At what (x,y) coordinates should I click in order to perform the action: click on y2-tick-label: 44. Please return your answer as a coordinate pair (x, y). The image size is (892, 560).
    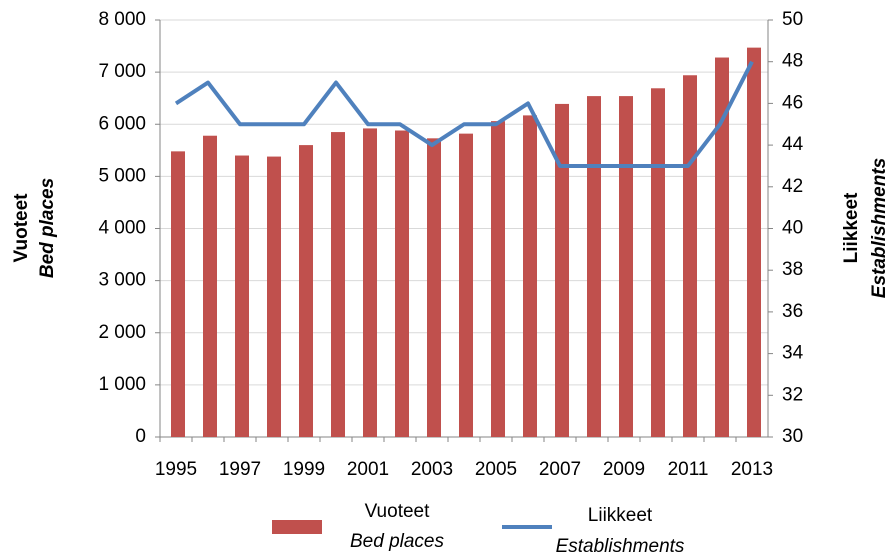
    Looking at the image, I should click on (793, 144).